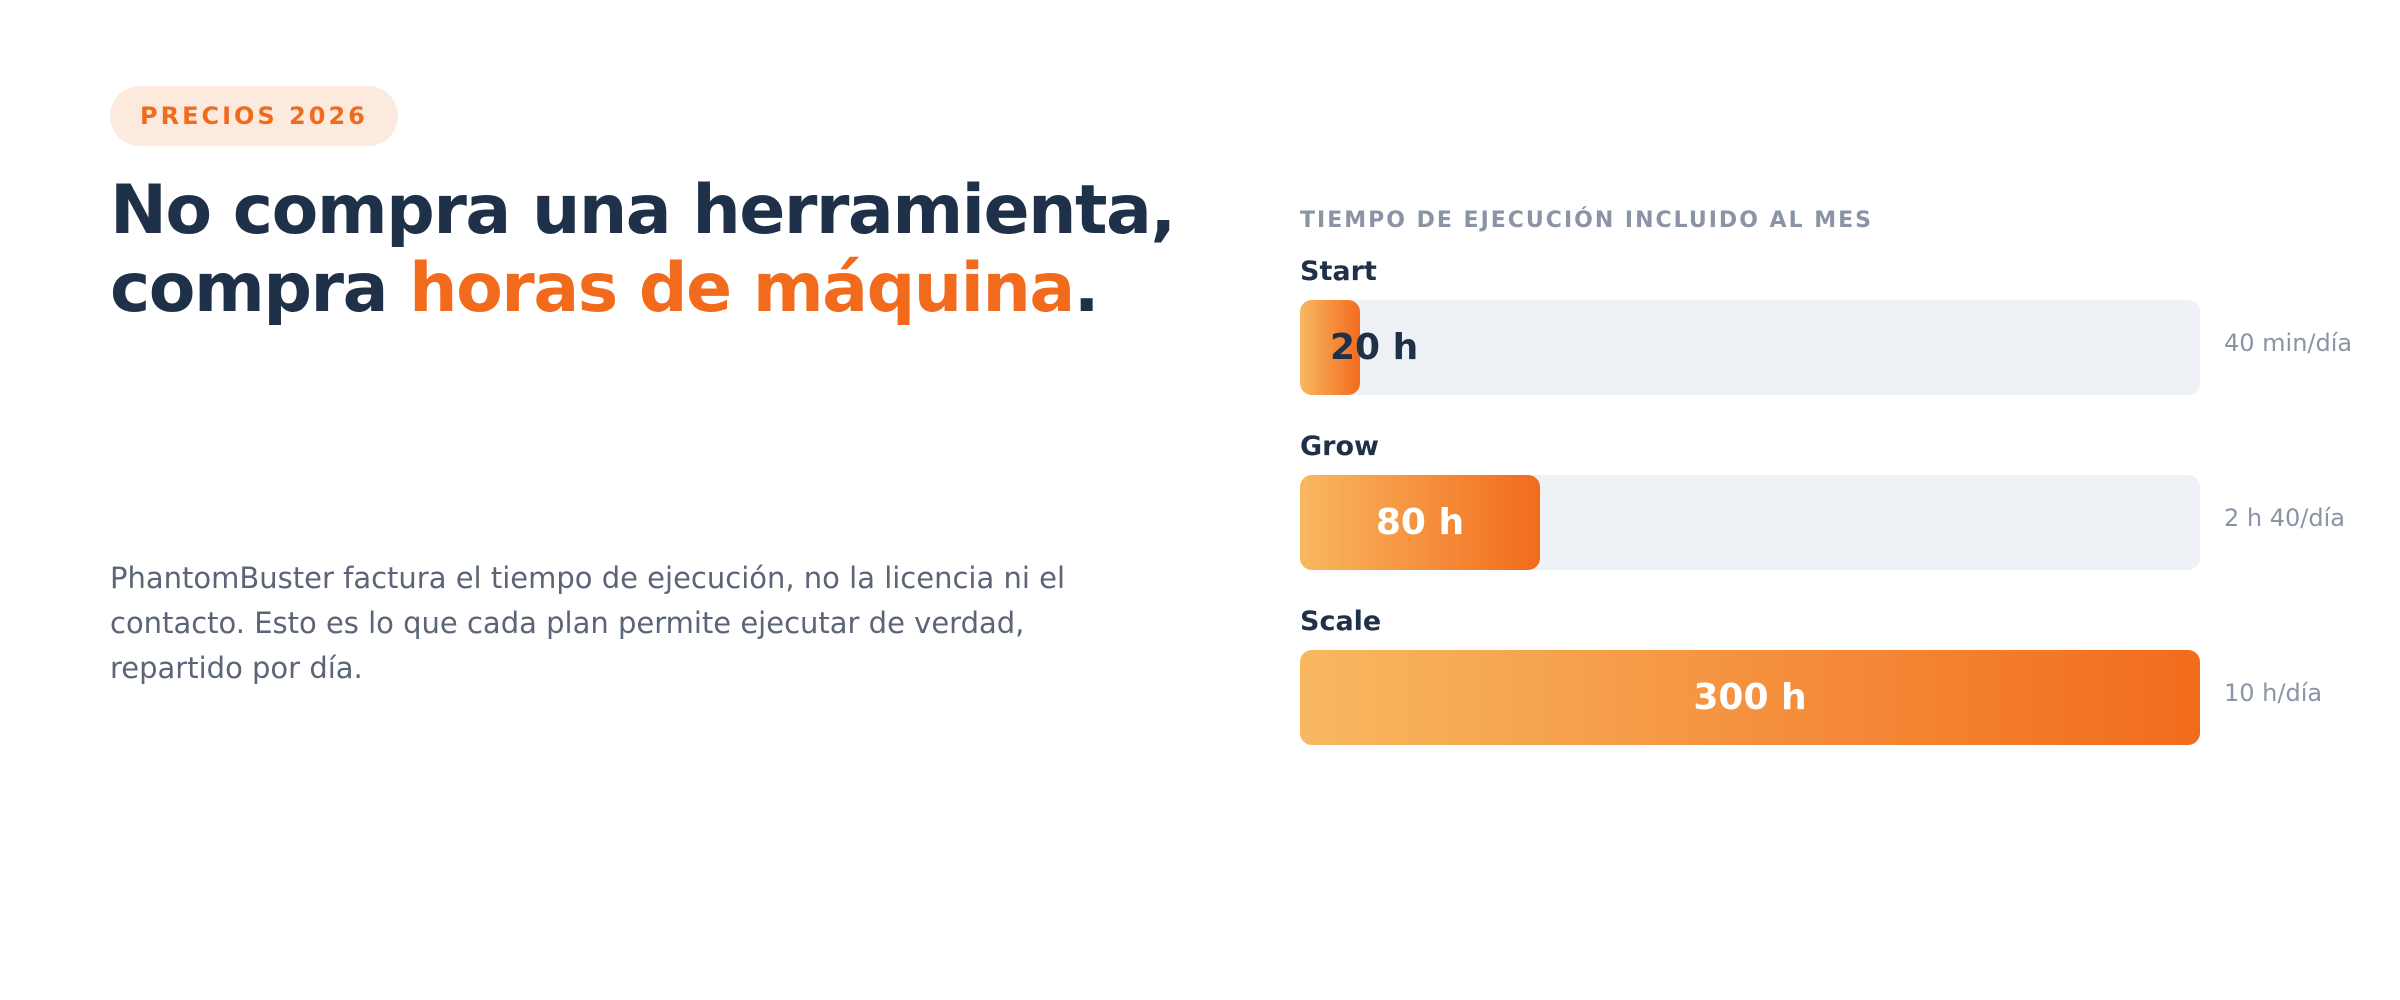 The height and width of the screenshot is (1000, 2400). I want to click on headline-lead: No compra una herramienta, compra, so click(643, 249).